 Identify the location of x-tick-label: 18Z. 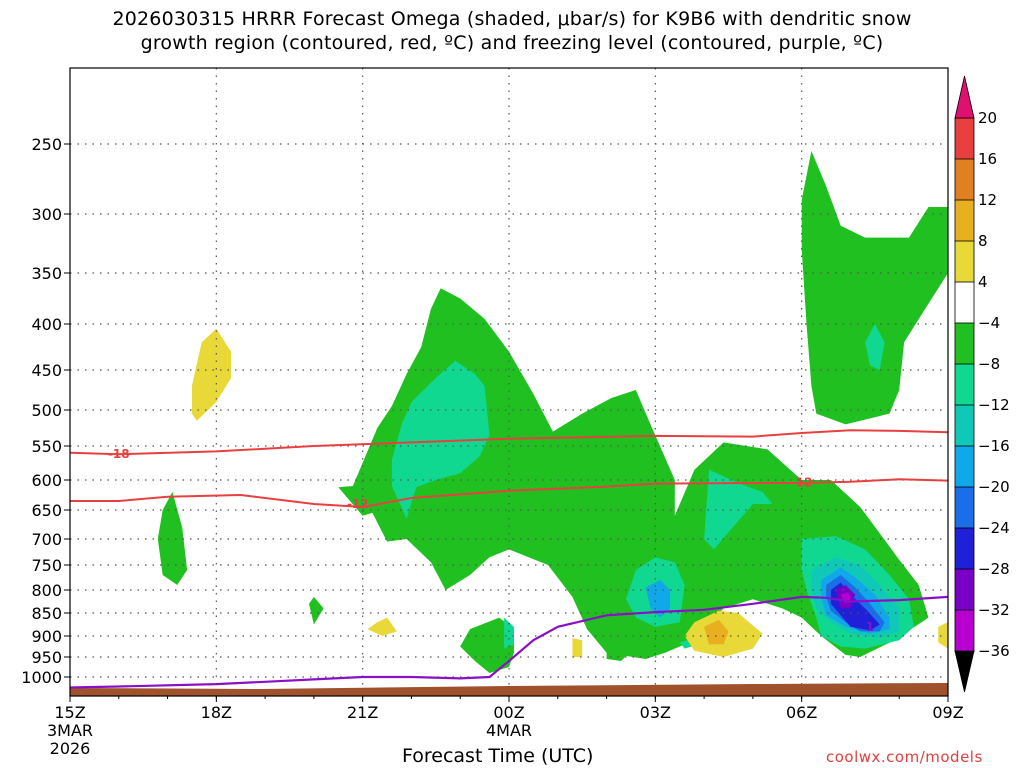
(216, 712).